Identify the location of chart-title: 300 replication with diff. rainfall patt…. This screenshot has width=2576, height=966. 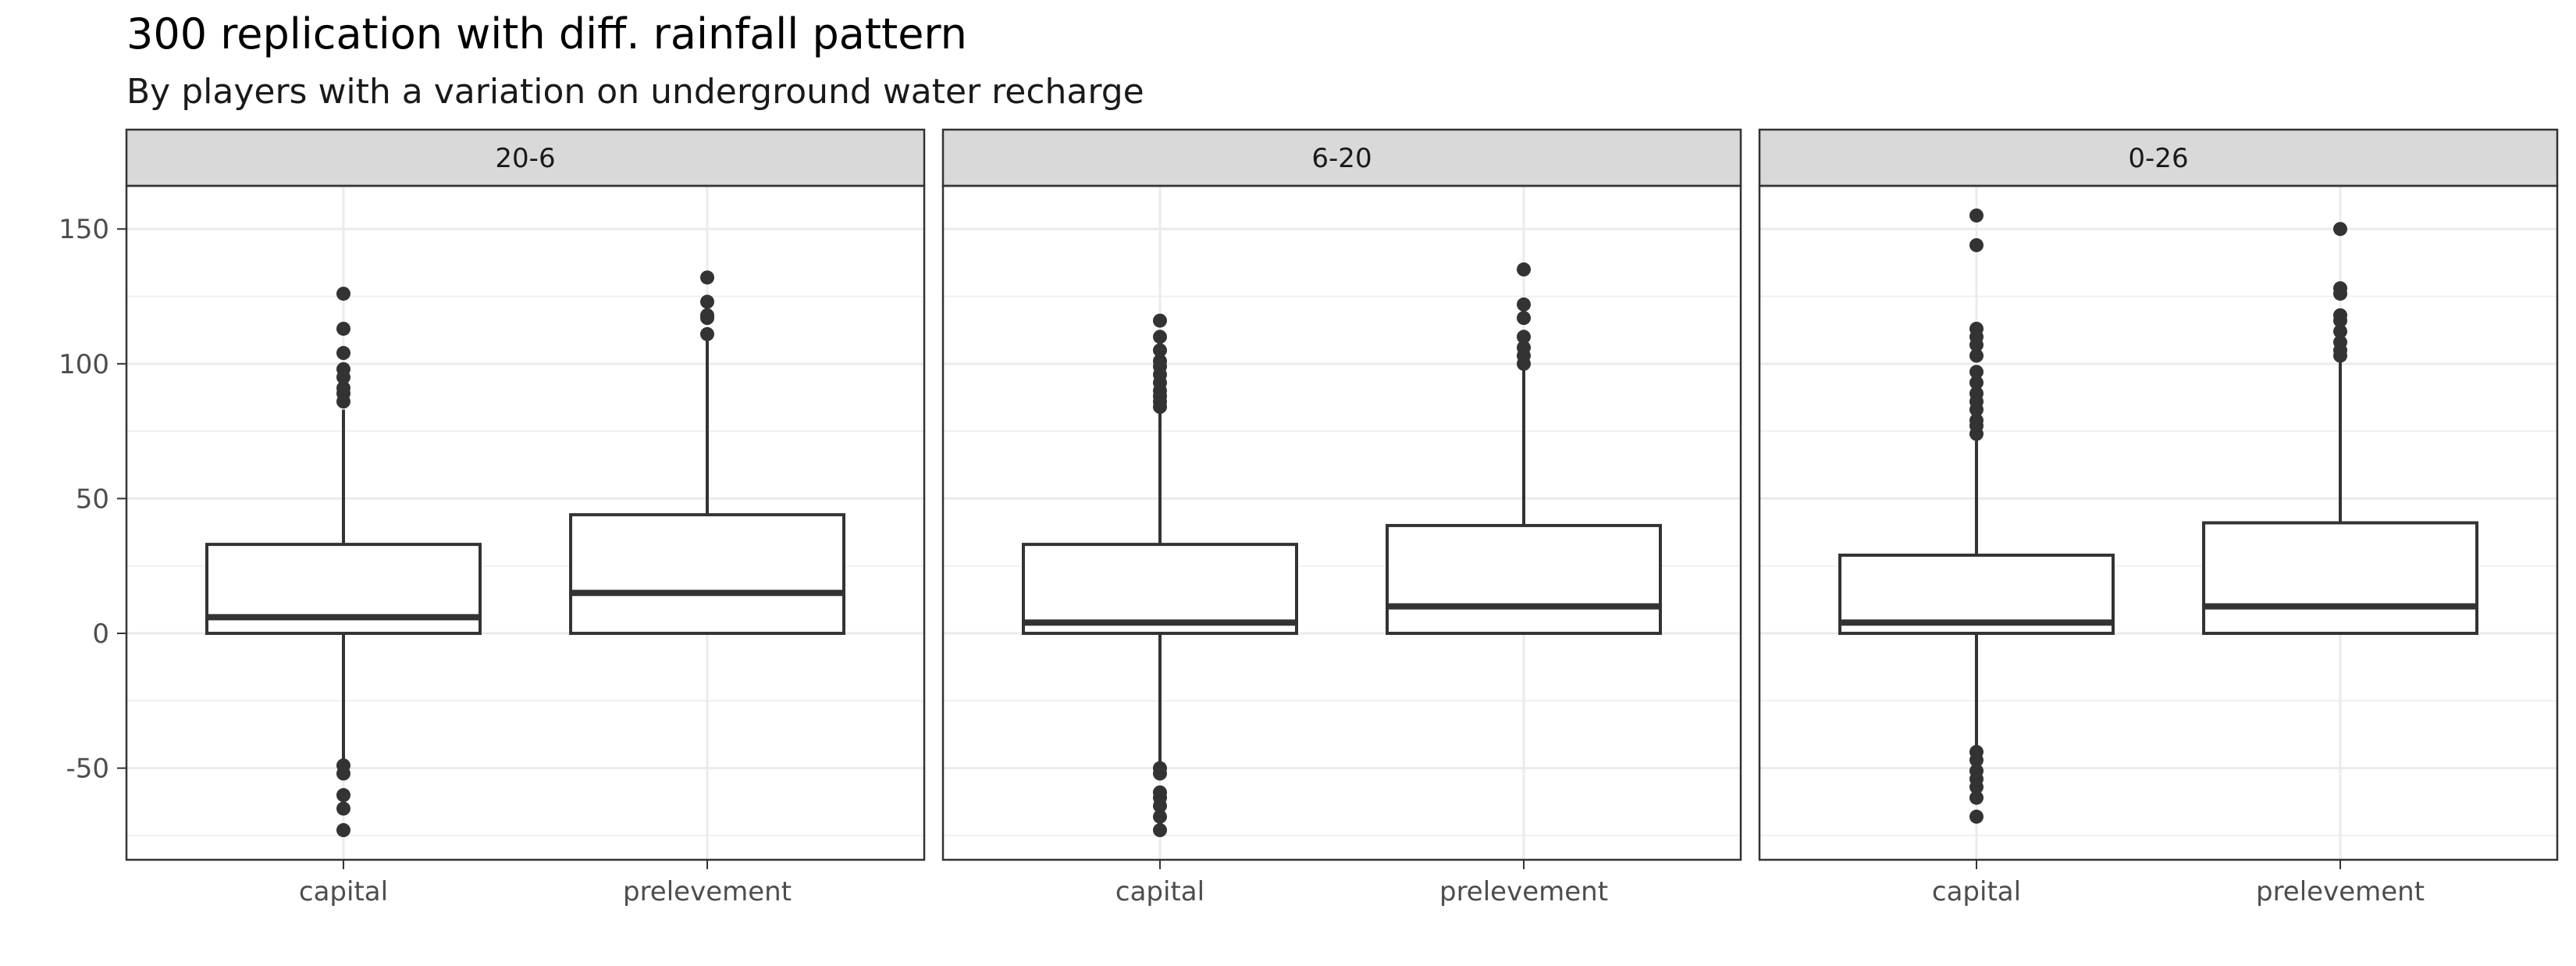
(546, 34).